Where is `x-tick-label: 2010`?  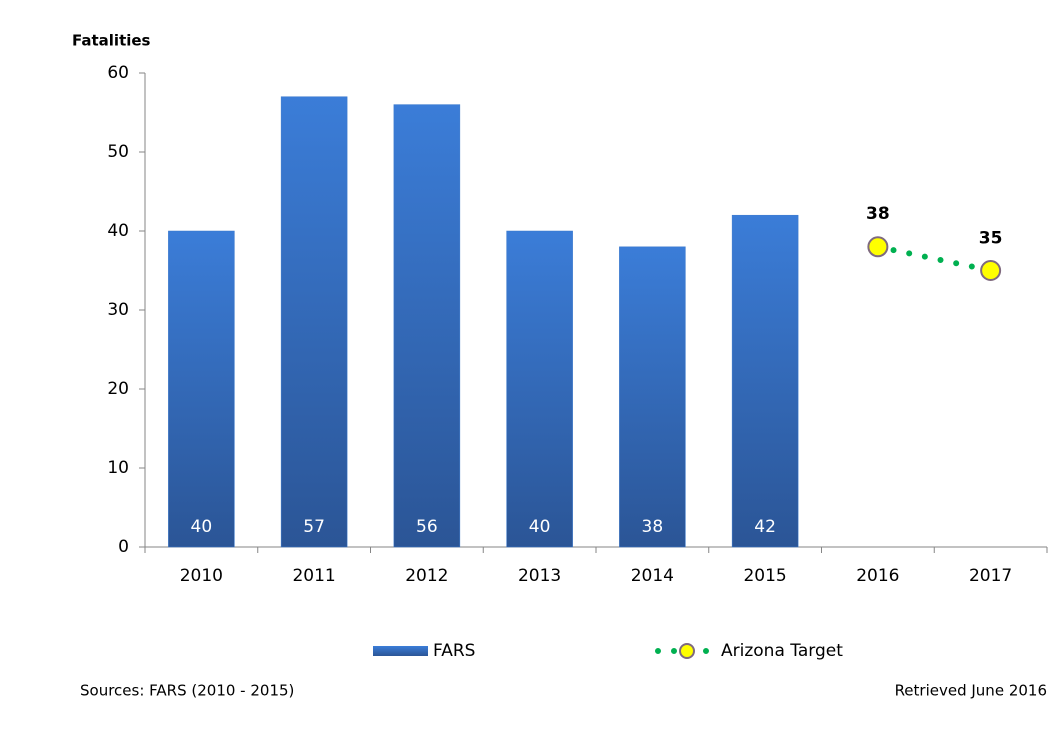 x-tick-label: 2010 is located at coordinates (201, 576).